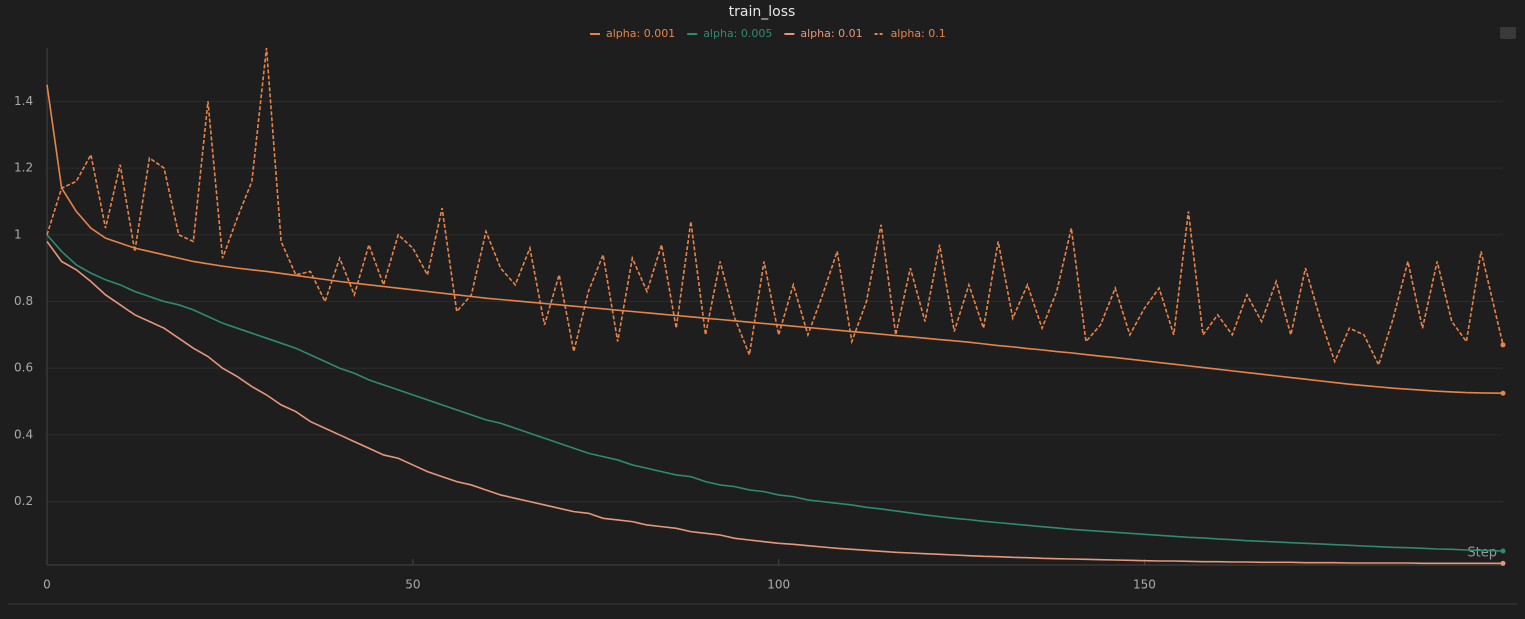  Describe the element at coordinates (23, 101) in the screenshot. I see `y-tick-label: 1.4` at that location.